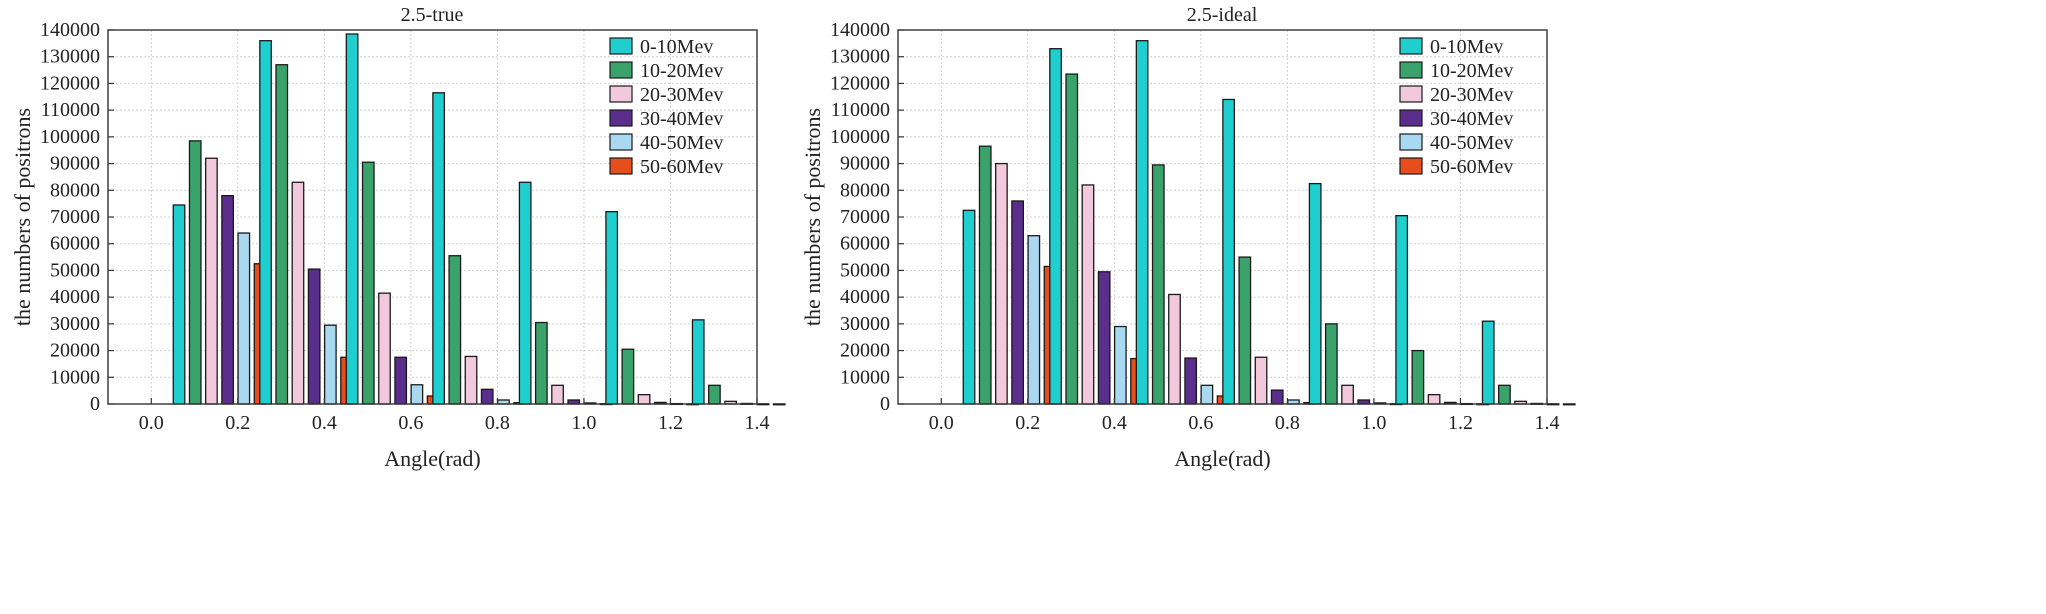 The width and height of the screenshot is (2046, 614). What do you see at coordinates (151, 423) in the screenshot?
I see `x-tick-label: 0.0` at bounding box center [151, 423].